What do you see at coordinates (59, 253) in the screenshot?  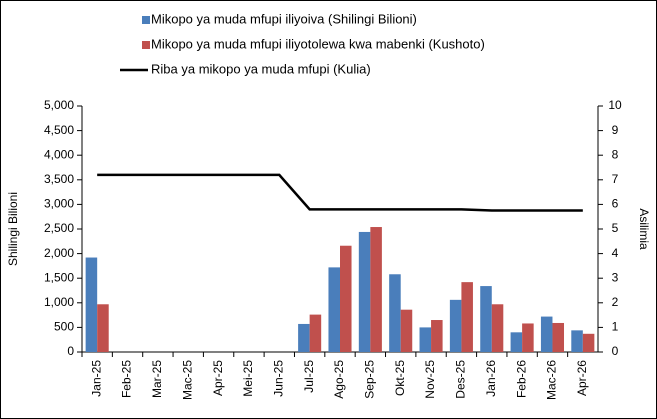 I see `y-tick-label: 2,000` at bounding box center [59, 253].